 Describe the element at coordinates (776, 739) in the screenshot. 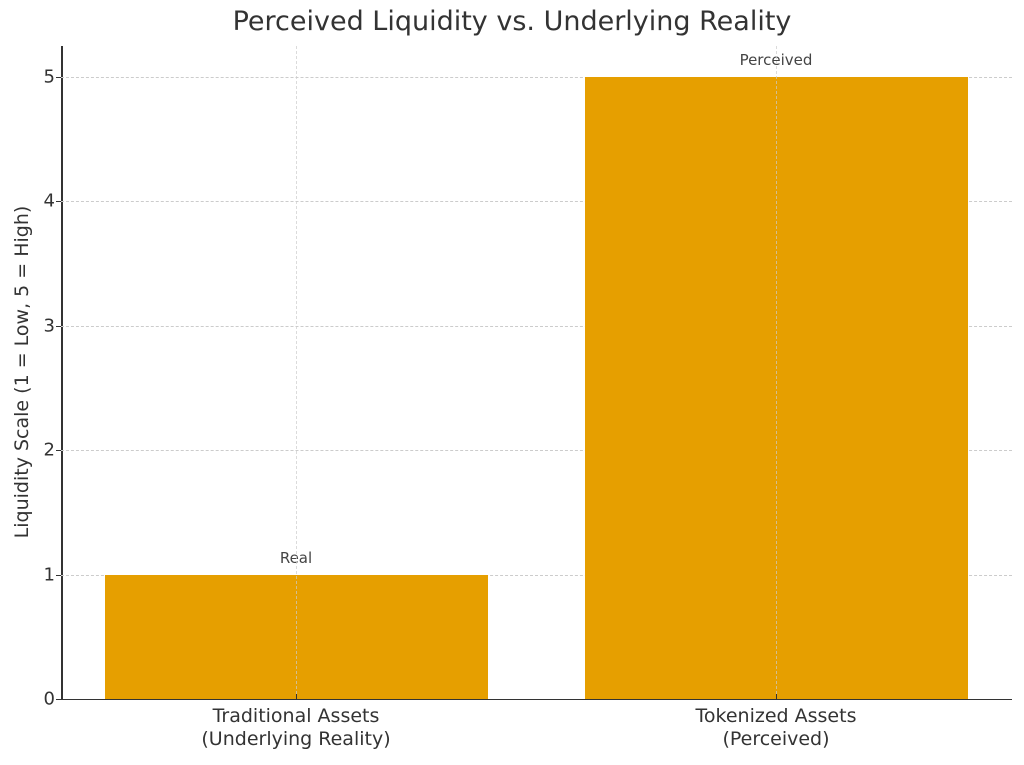

I see `x-tick-label-line: (Perceived)` at that location.